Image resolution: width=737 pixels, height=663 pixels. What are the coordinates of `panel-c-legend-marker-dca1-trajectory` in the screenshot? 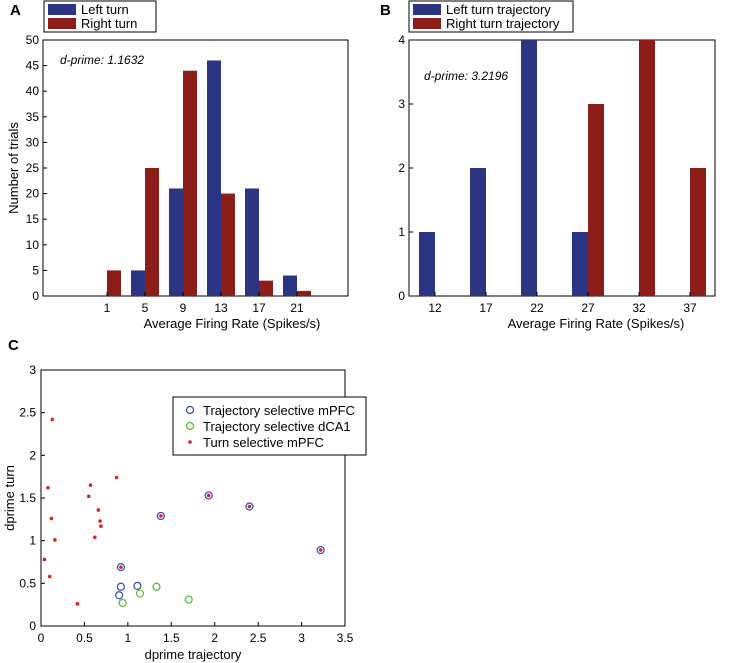 It's located at (190, 426).